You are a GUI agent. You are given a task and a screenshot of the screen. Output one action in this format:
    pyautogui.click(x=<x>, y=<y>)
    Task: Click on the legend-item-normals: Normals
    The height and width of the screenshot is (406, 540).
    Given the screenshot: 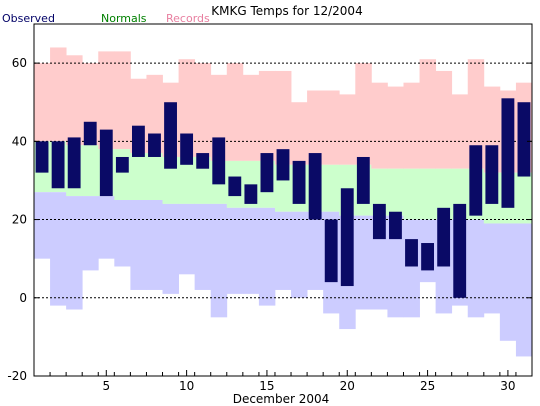 What is the action you would take?
    pyautogui.click(x=124, y=18)
    